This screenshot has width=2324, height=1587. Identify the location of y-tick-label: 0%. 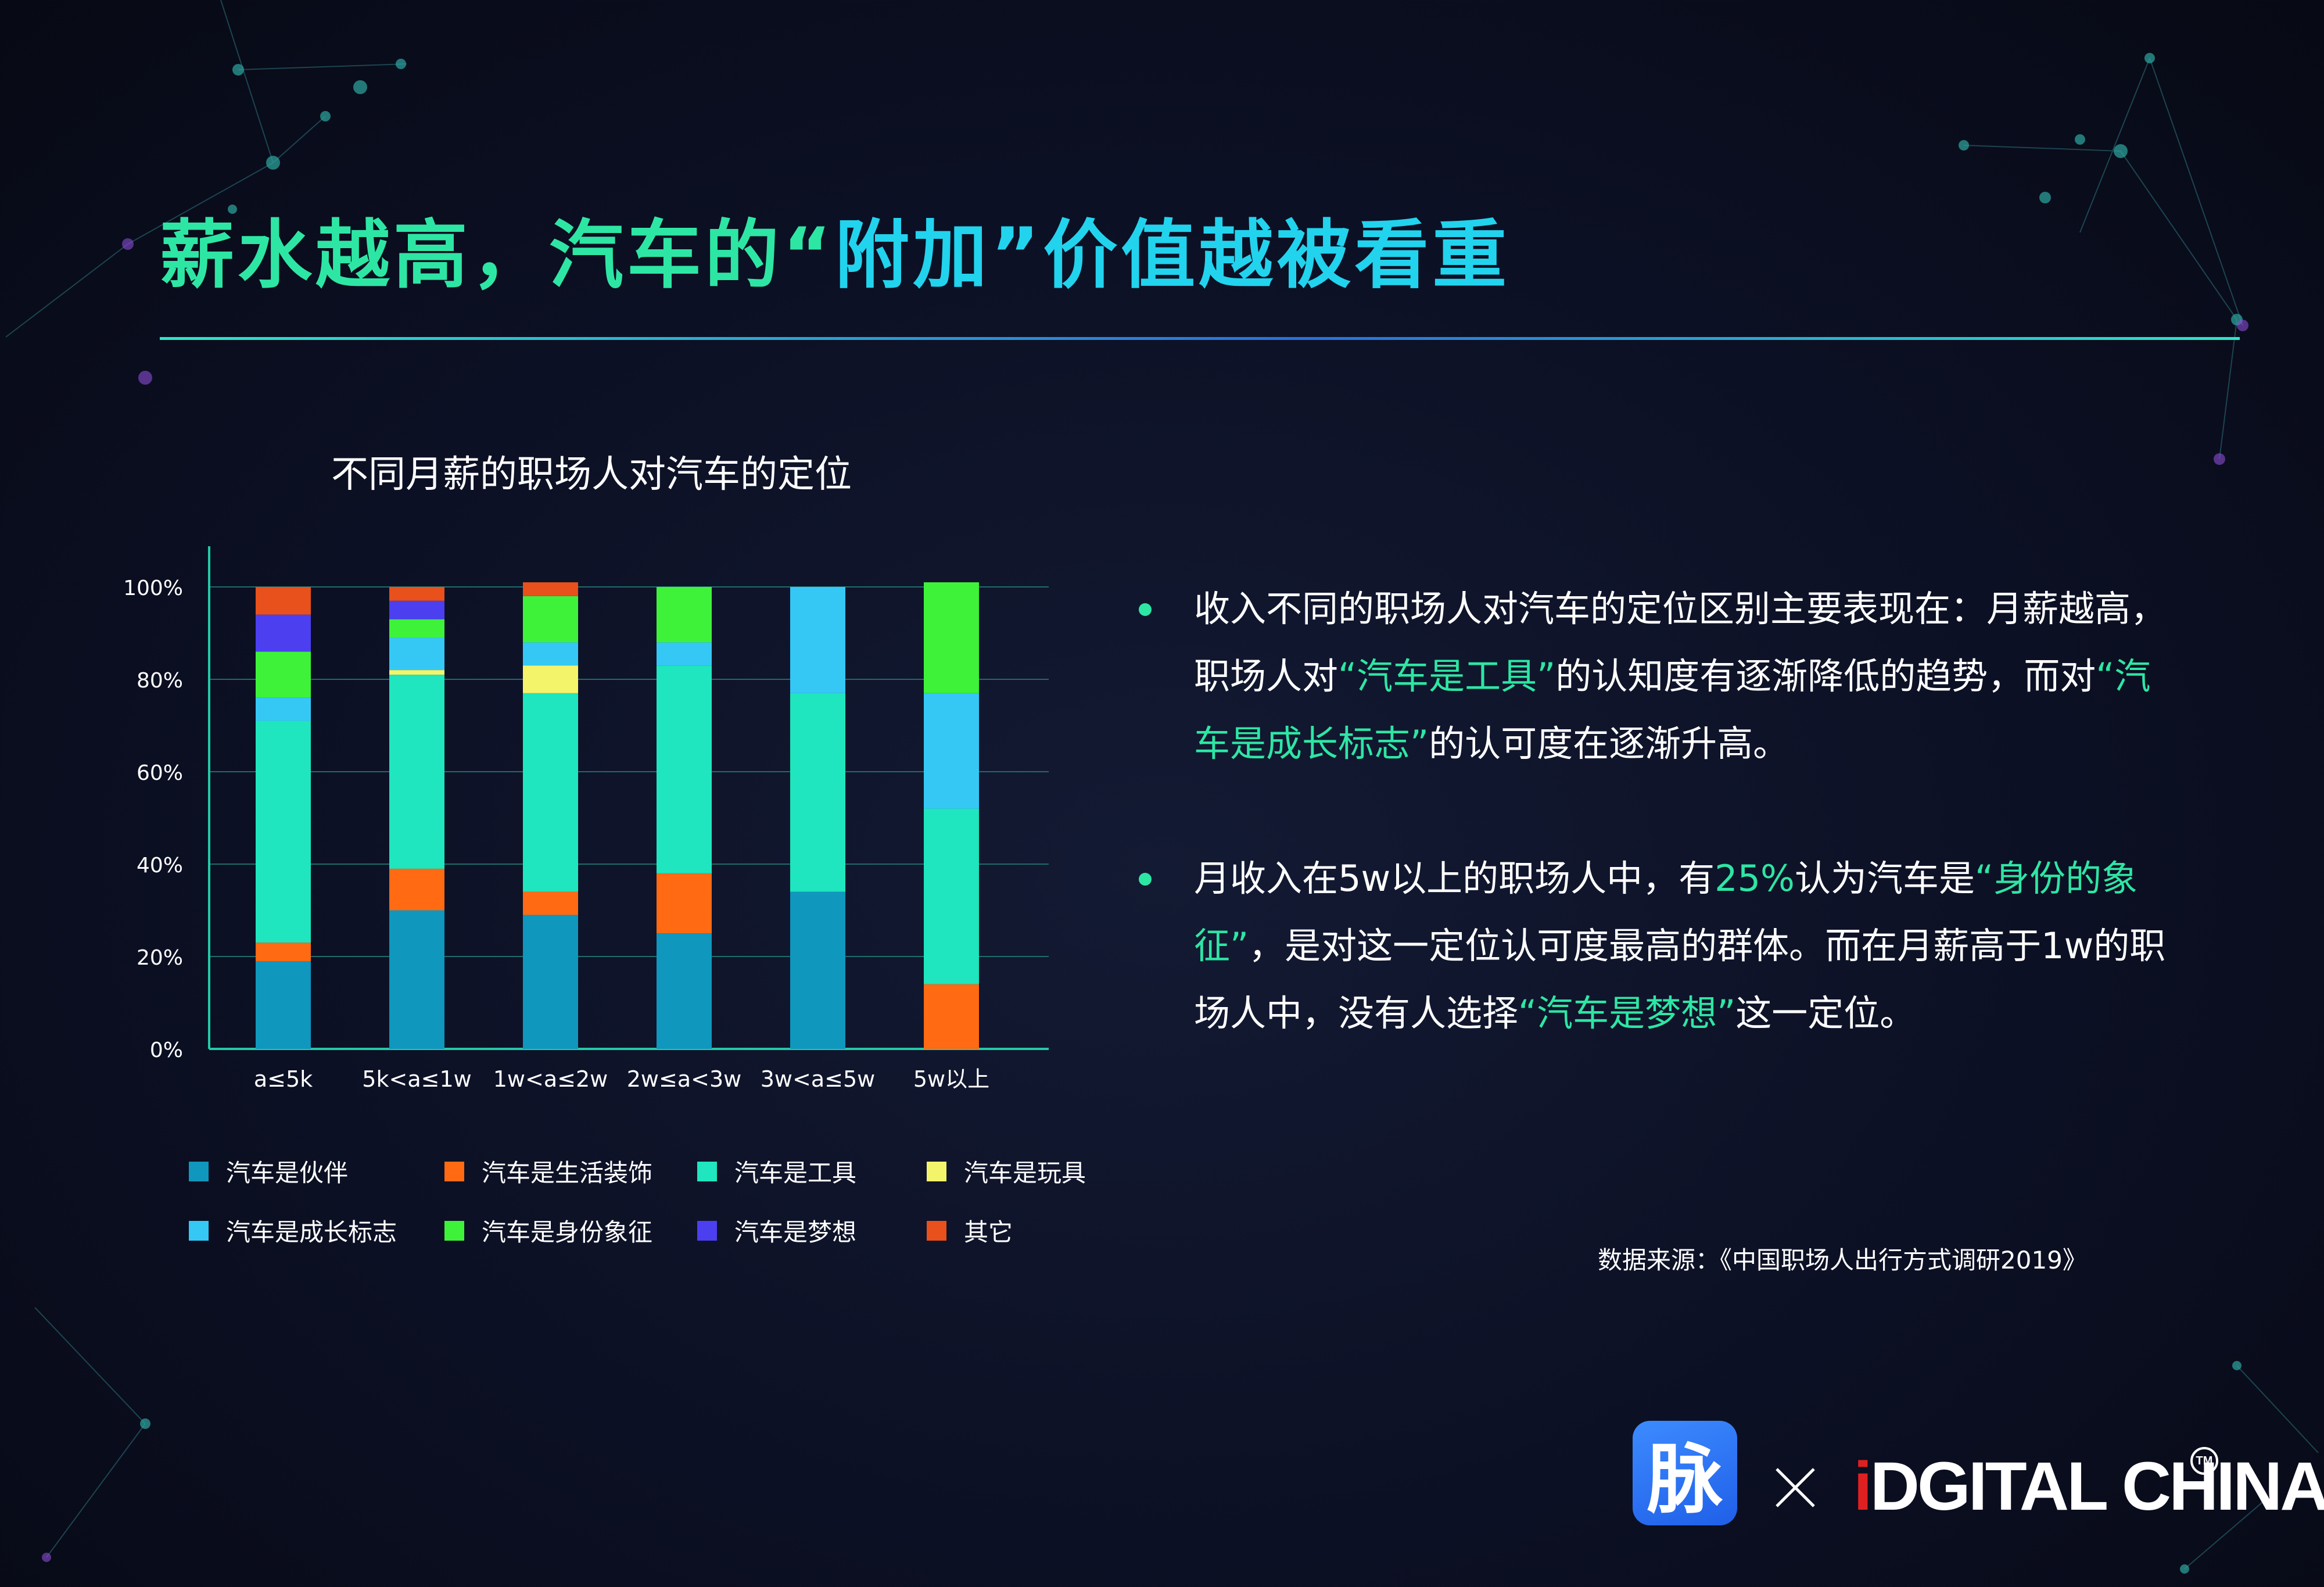
(166, 1050).